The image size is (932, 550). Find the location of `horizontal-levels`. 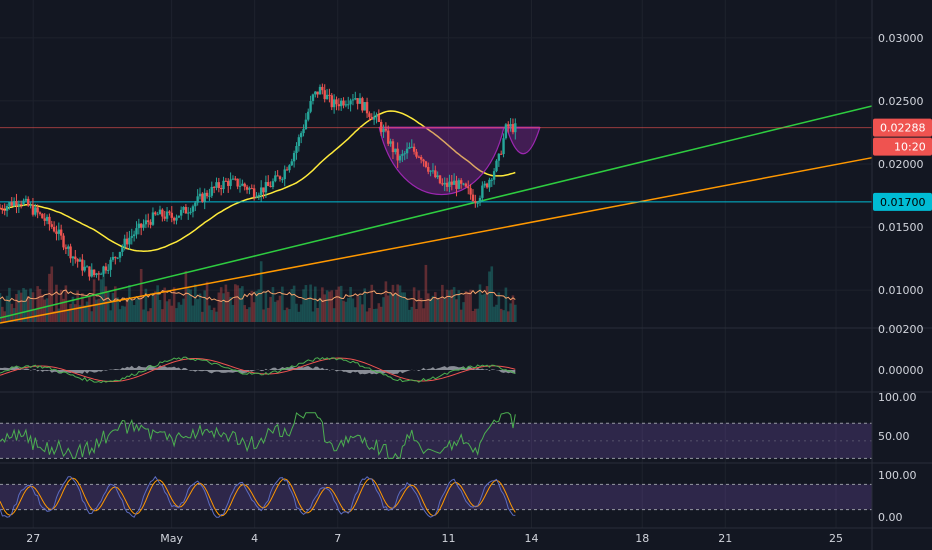

horizontal-levels is located at coordinates (436, 165).